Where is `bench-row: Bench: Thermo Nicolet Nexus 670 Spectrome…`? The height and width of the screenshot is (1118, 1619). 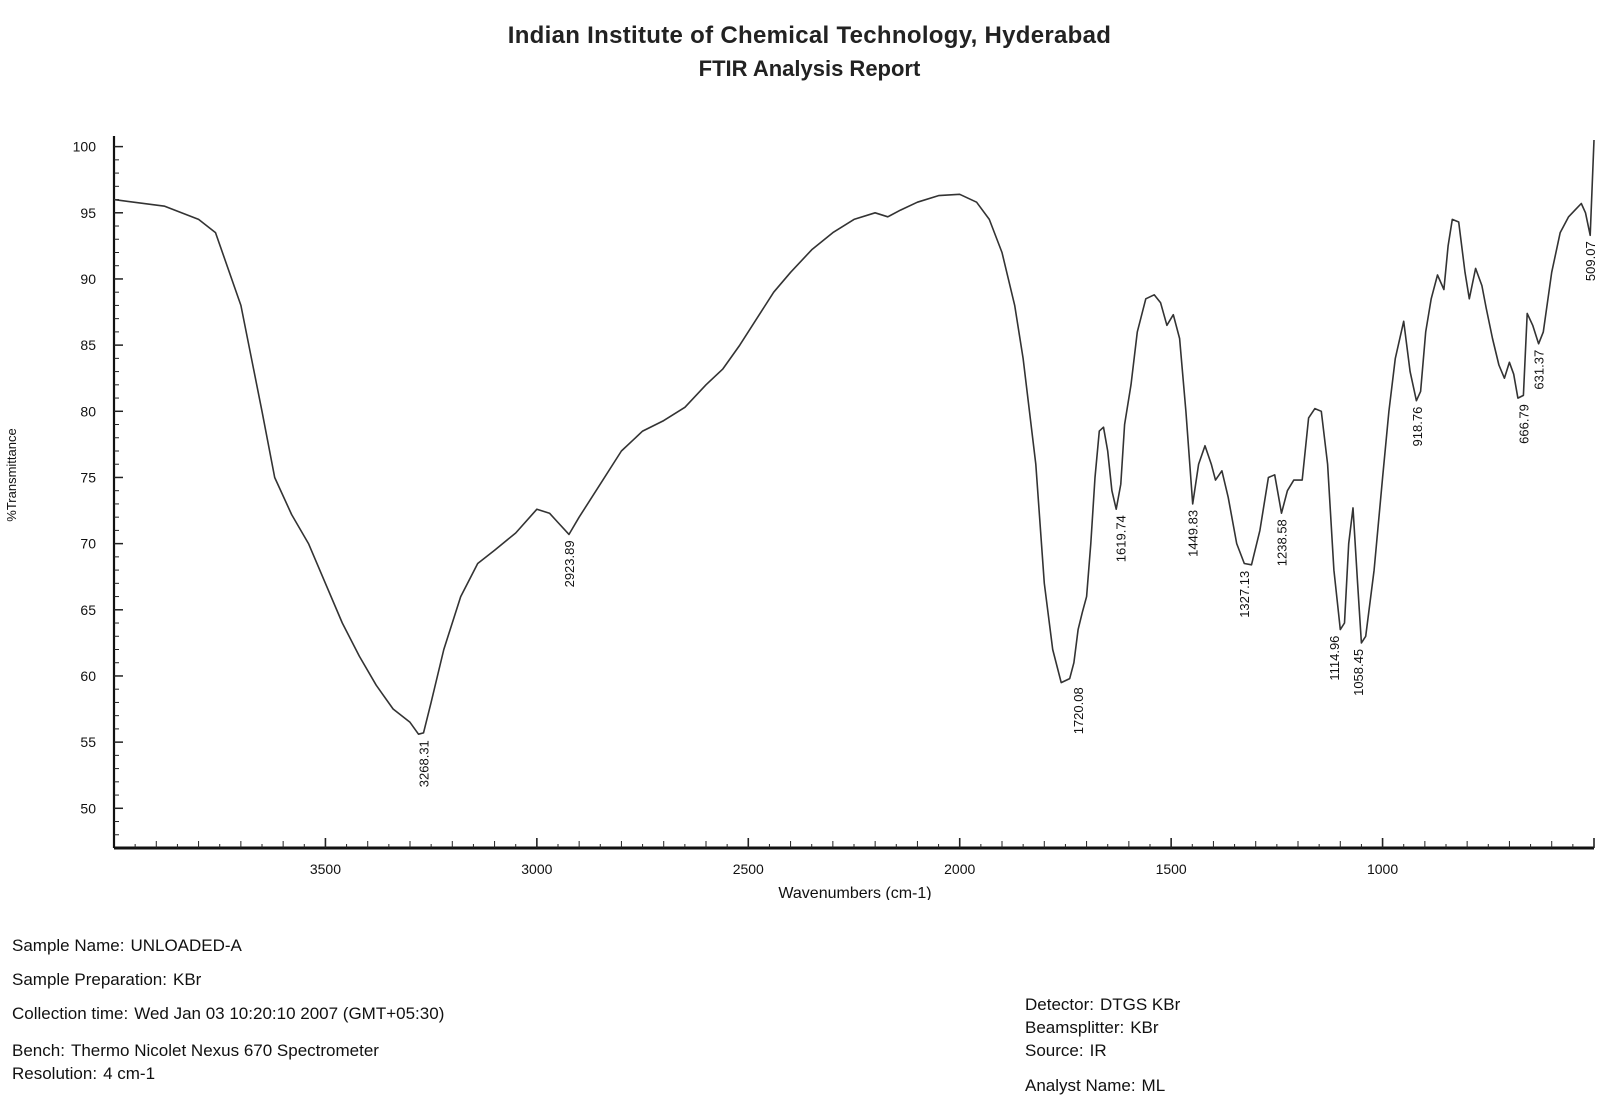 bench-row: Bench: Thermo Nicolet Nexus 670 Spectrome… is located at coordinates (195, 1051).